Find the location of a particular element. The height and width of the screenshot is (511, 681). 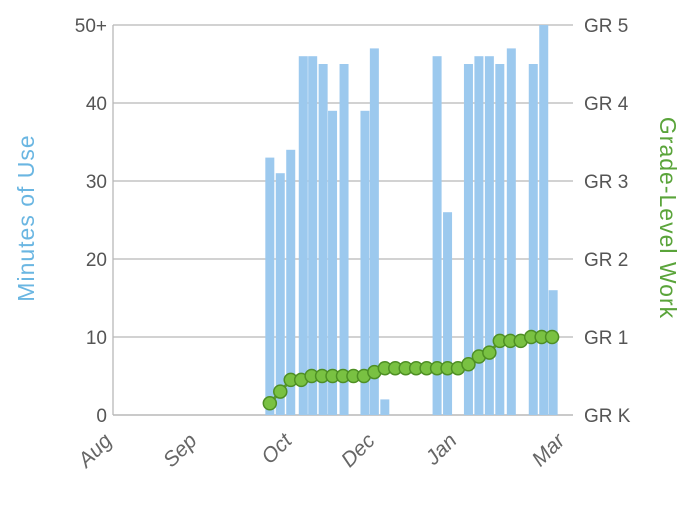

right-axis-title: Grade-Level Work is located at coordinates (668, 218).